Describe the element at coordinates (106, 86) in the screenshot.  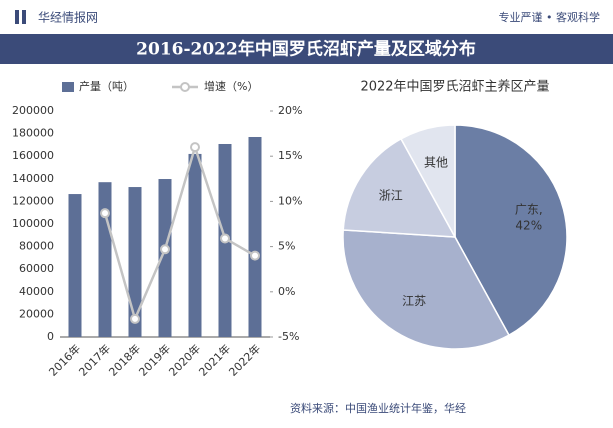
I see `legend-label: 产量（吨）` at that location.